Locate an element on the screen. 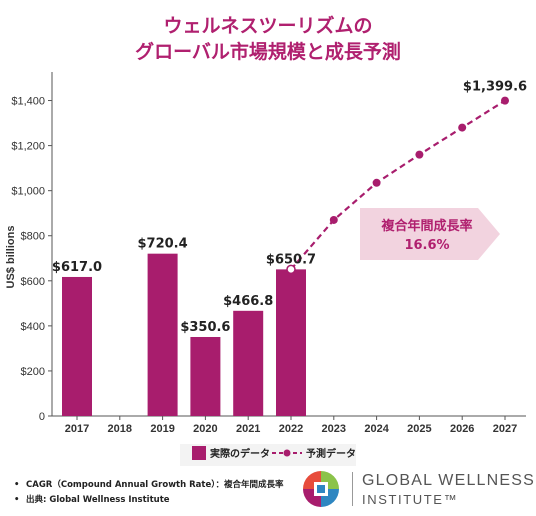 The height and width of the screenshot is (516, 536). bar-2019 is located at coordinates (162, 334).